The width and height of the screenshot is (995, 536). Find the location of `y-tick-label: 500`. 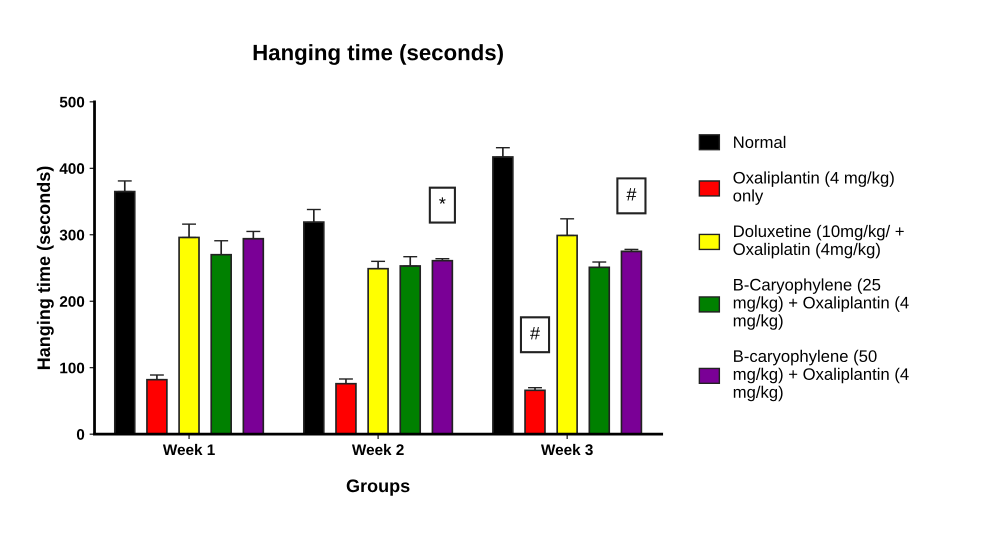

y-tick-label: 500 is located at coordinates (72, 102).